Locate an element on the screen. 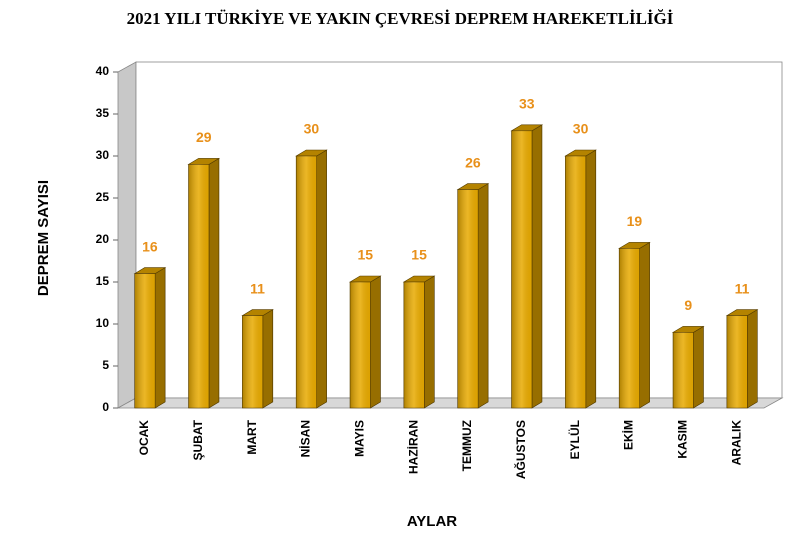  x-tick-label: TEMMUZ is located at coordinates (467, 445).